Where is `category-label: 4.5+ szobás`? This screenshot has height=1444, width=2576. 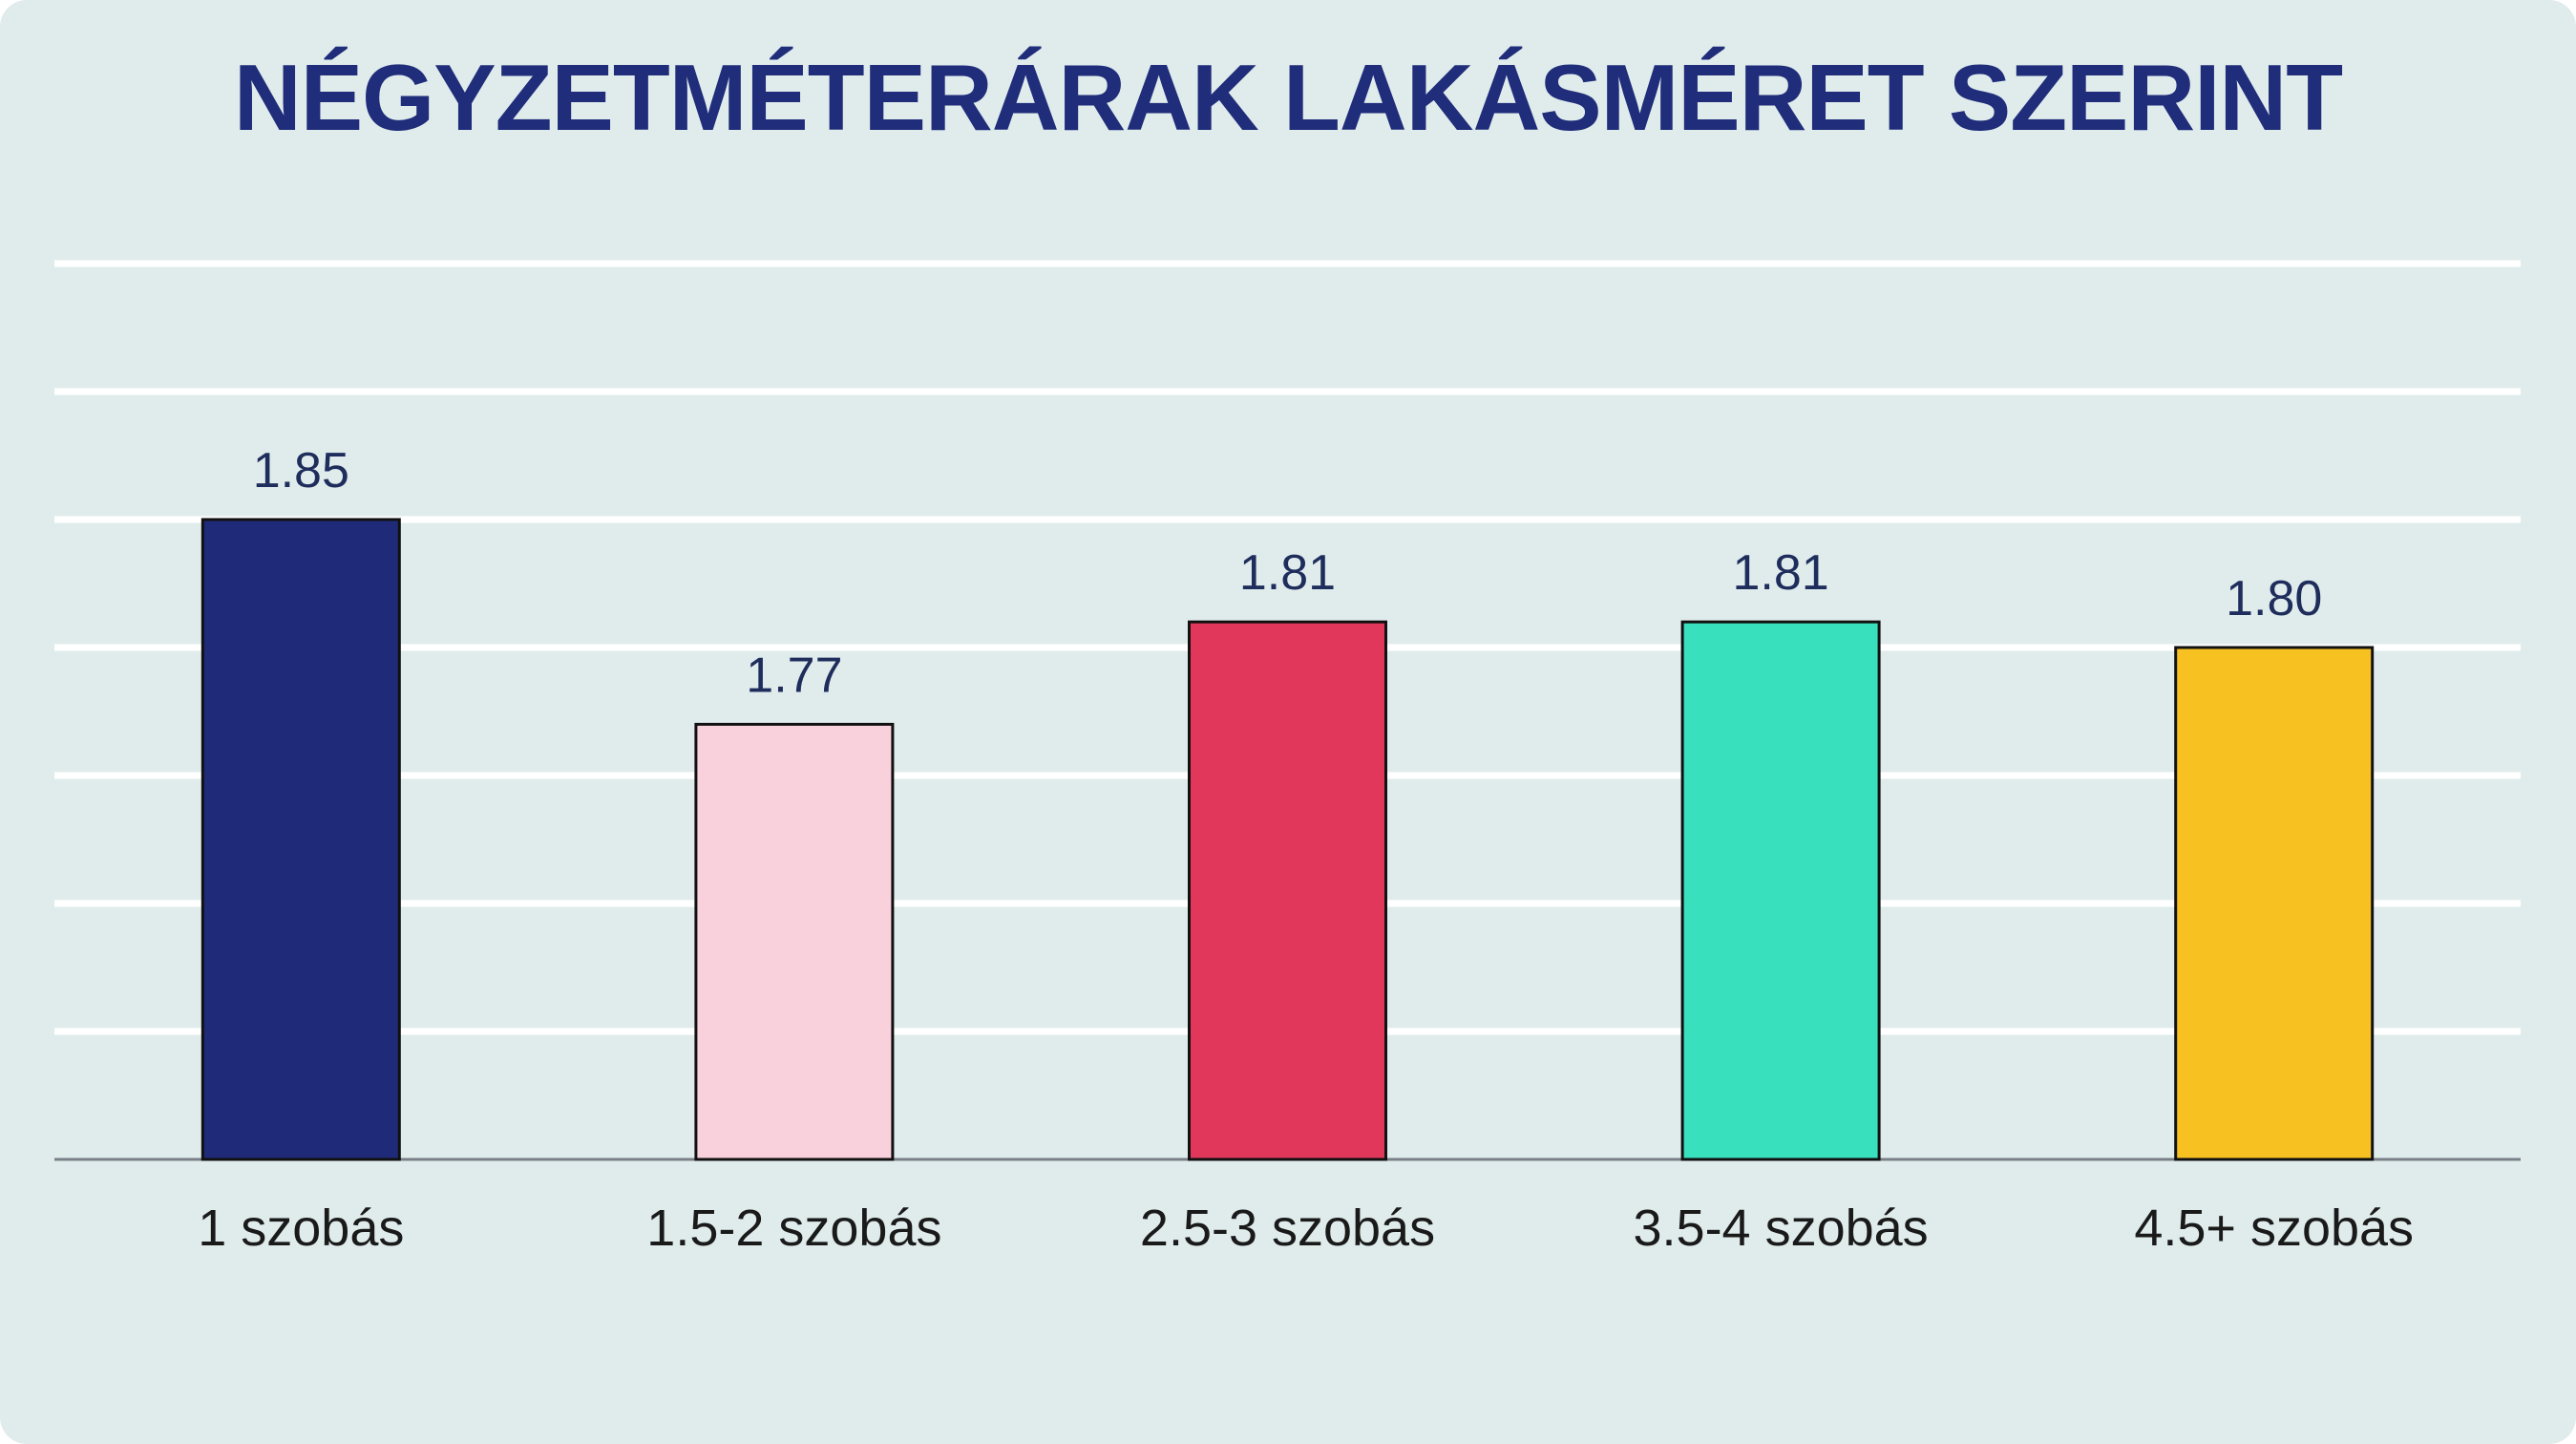 category-label: 4.5+ szobás is located at coordinates (2274, 1228).